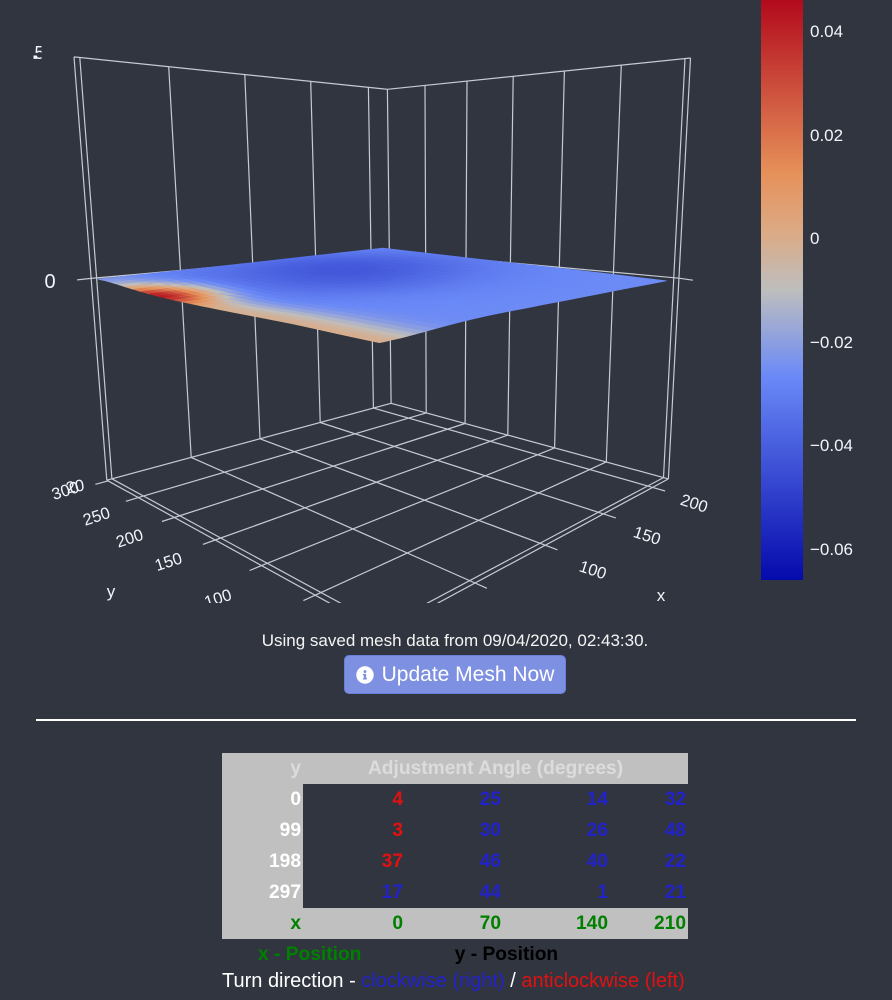 The height and width of the screenshot is (1000, 892). What do you see at coordinates (39, 53) in the screenshot?
I see `svg-text: 5` at bounding box center [39, 53].